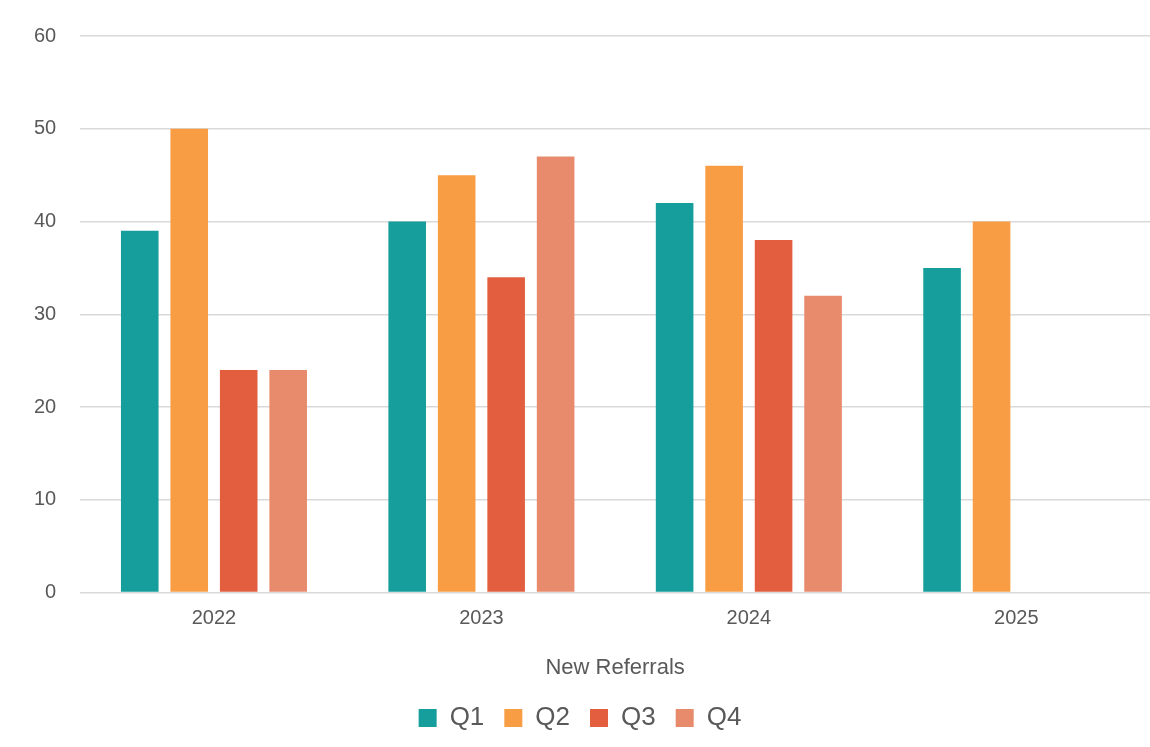  Describe the element at coordinates (45, 34) in the screenshot. I see `y-tick-label: 60` at that location.